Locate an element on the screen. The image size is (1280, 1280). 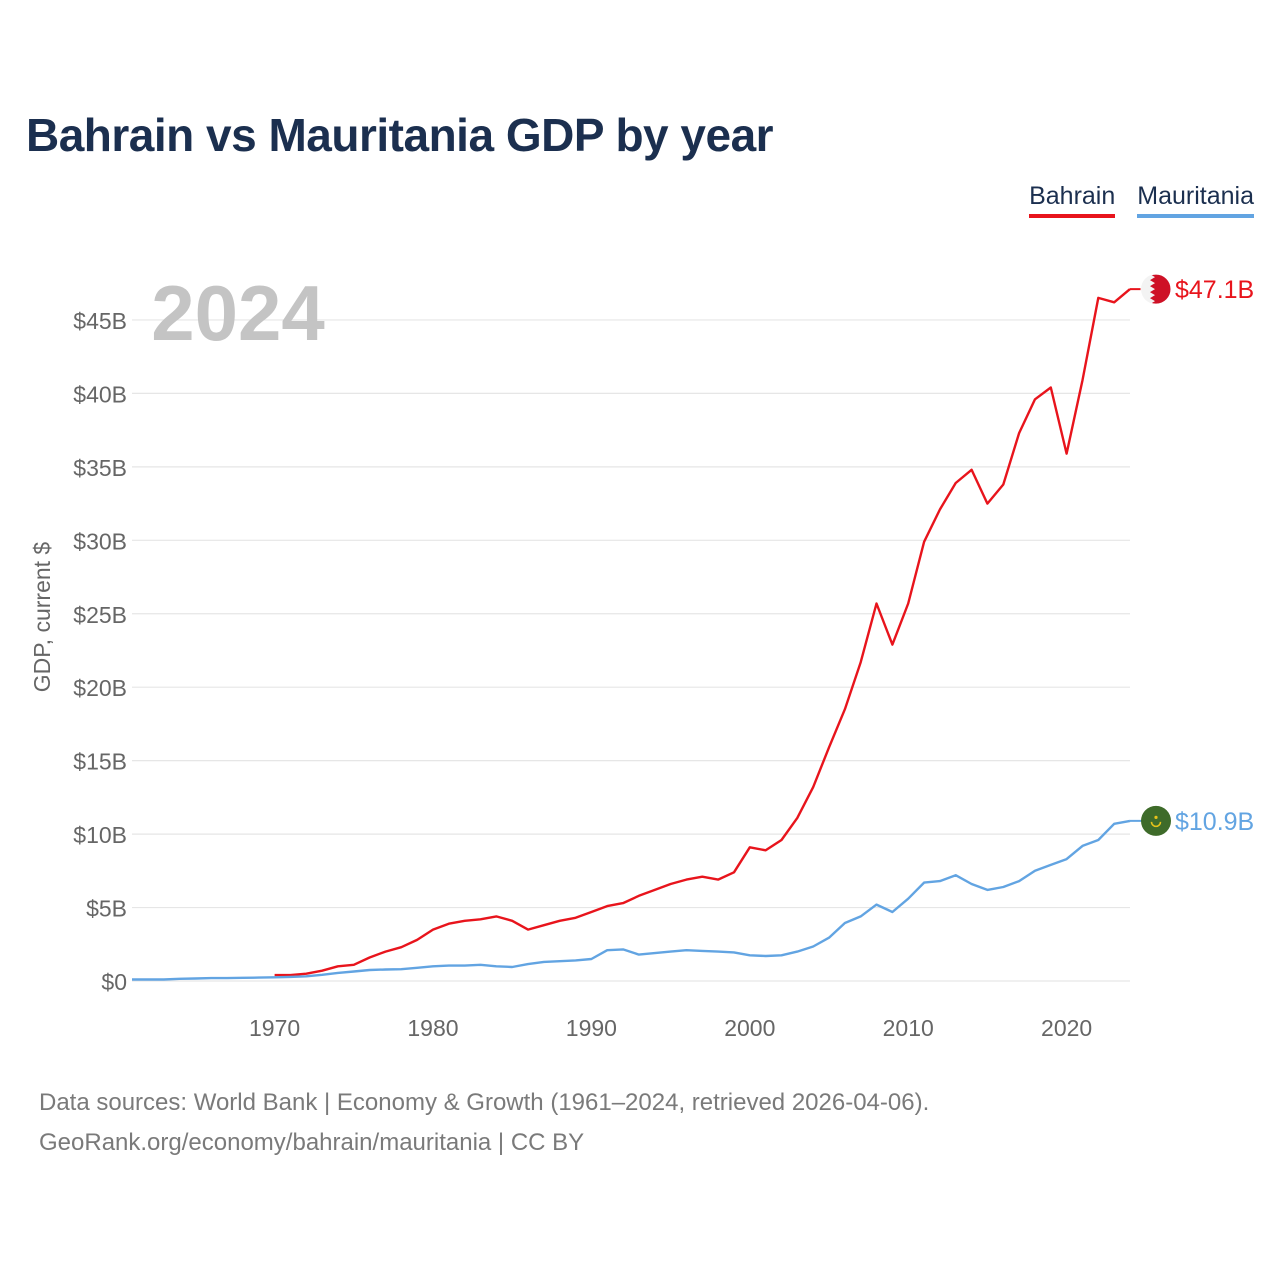
chart-title: Bahrain vs Mauritania GDP by year is located at coordinates (400, 135).